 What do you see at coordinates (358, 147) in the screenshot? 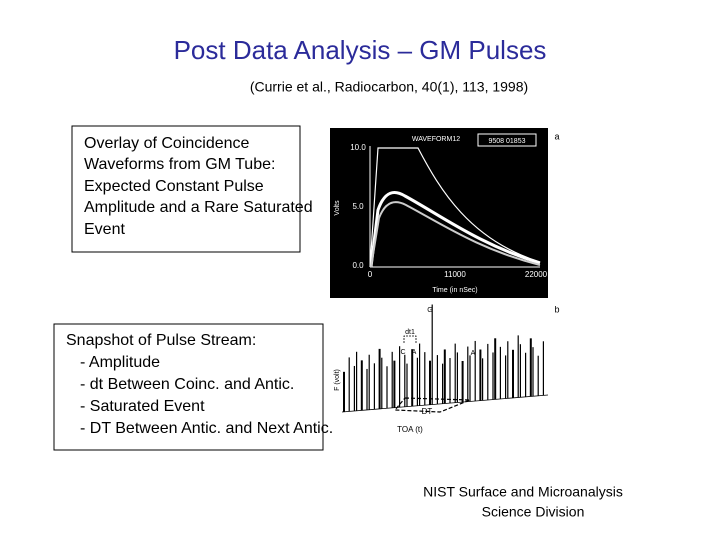
I see `tick-label: 10.0` at bounding box center [358, 147].